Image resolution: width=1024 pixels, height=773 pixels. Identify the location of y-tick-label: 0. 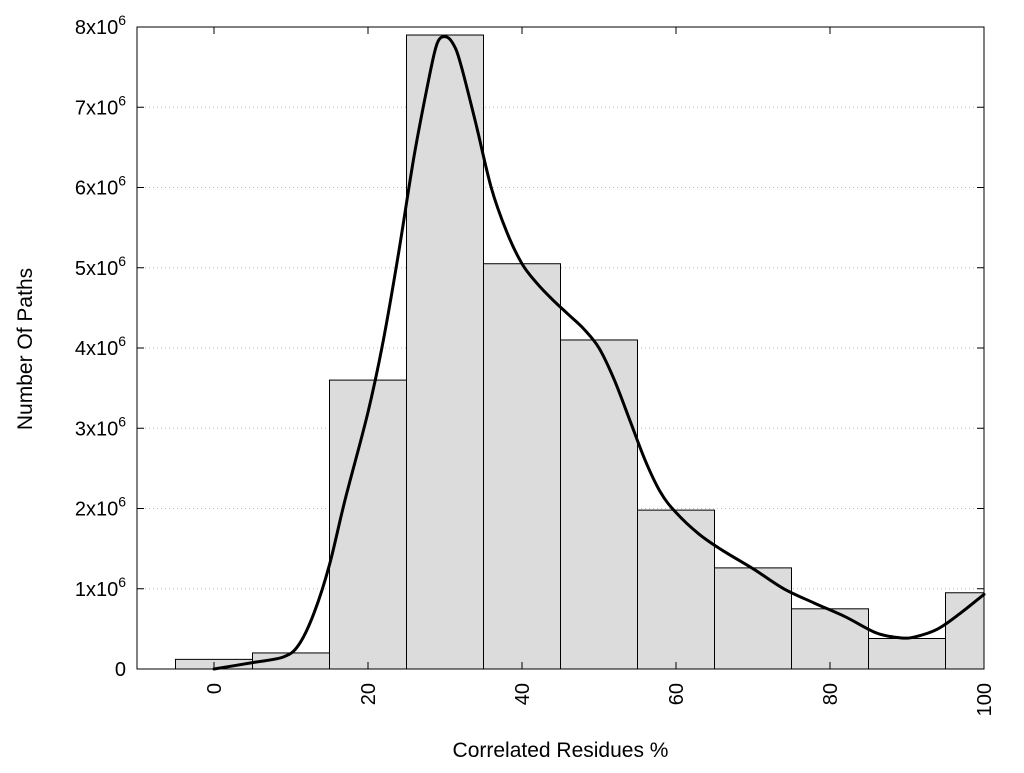
(120, 670).